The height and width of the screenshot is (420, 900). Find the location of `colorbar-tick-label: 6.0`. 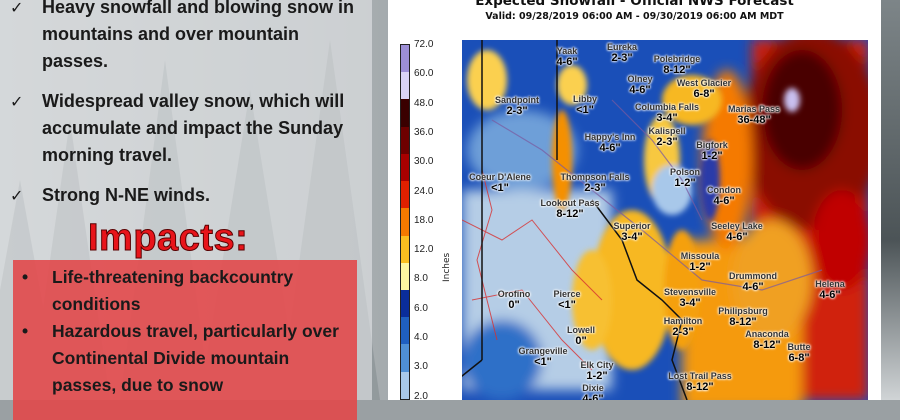

colorbar-tick-label: 6.0 is located at coordinates (421, 308).